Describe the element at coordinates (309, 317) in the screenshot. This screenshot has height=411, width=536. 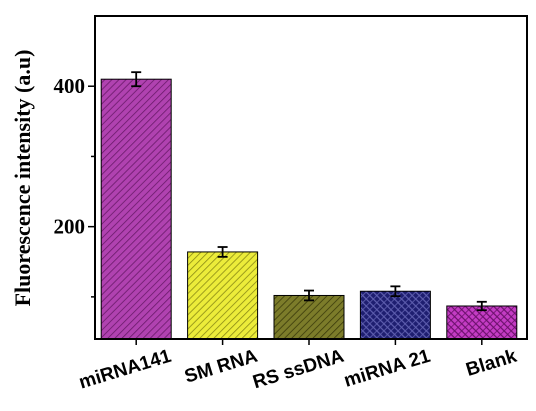
I see `bar-rs-ssdna` at that location.